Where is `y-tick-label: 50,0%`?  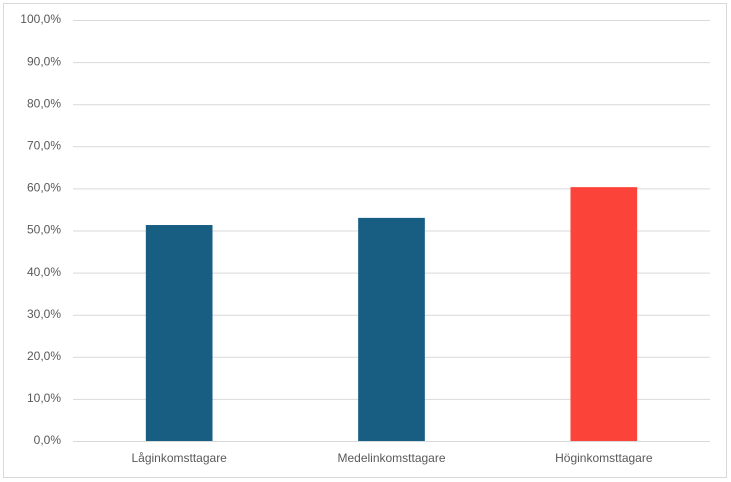
y-tick-label: 50,0% is located at coordinates (44, 230).